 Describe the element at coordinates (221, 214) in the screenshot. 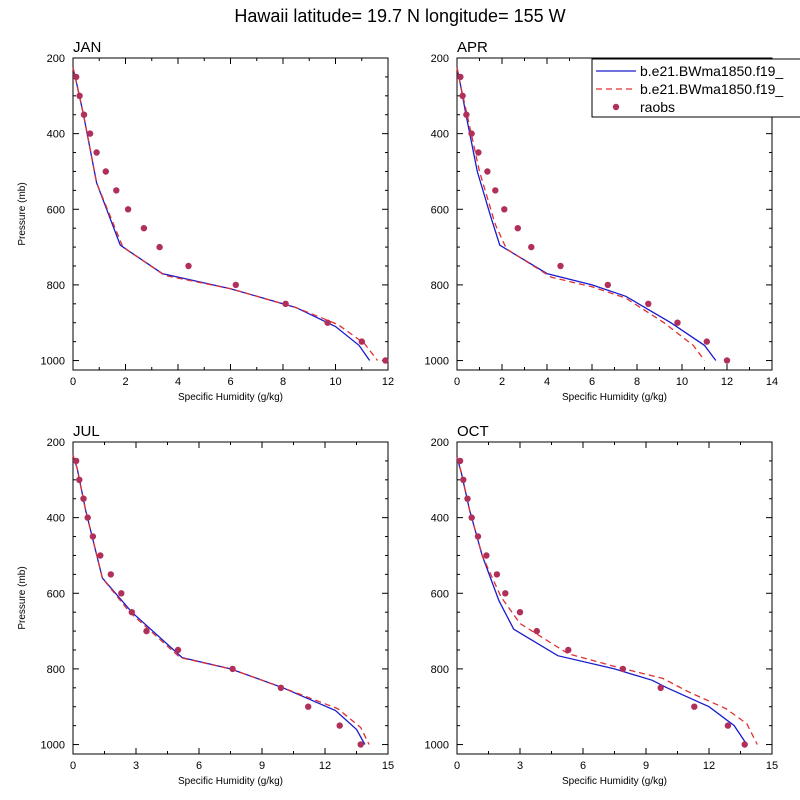

I see `solid-line-jan` at that location.